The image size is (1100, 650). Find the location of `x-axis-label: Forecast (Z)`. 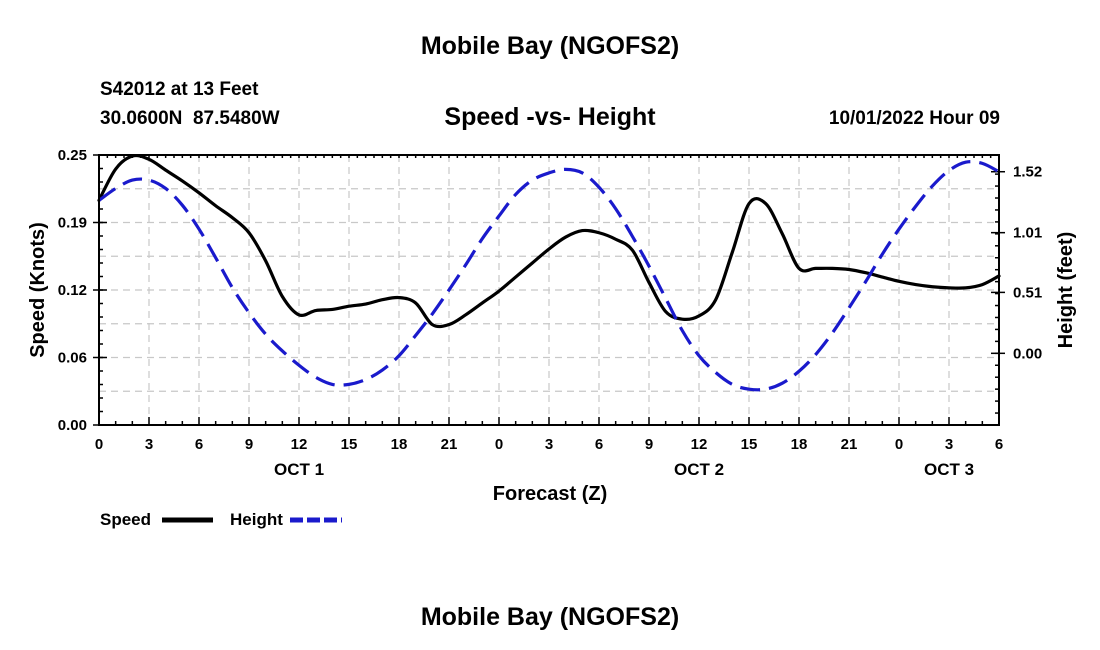

x-axis-label: Forecast (Z) is located at coordinates (550, 494).